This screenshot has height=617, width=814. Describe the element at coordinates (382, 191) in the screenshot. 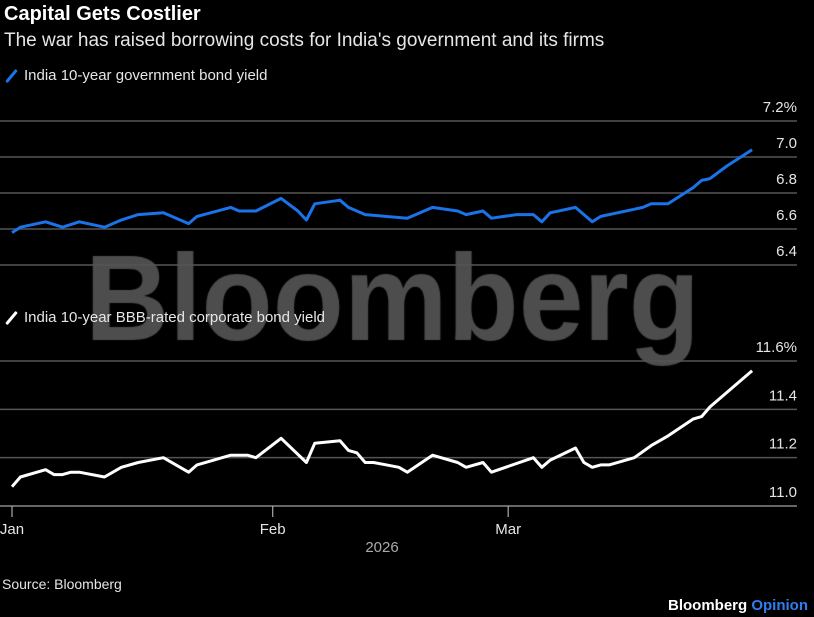

I see `gov-bond-yield-line` at that location.